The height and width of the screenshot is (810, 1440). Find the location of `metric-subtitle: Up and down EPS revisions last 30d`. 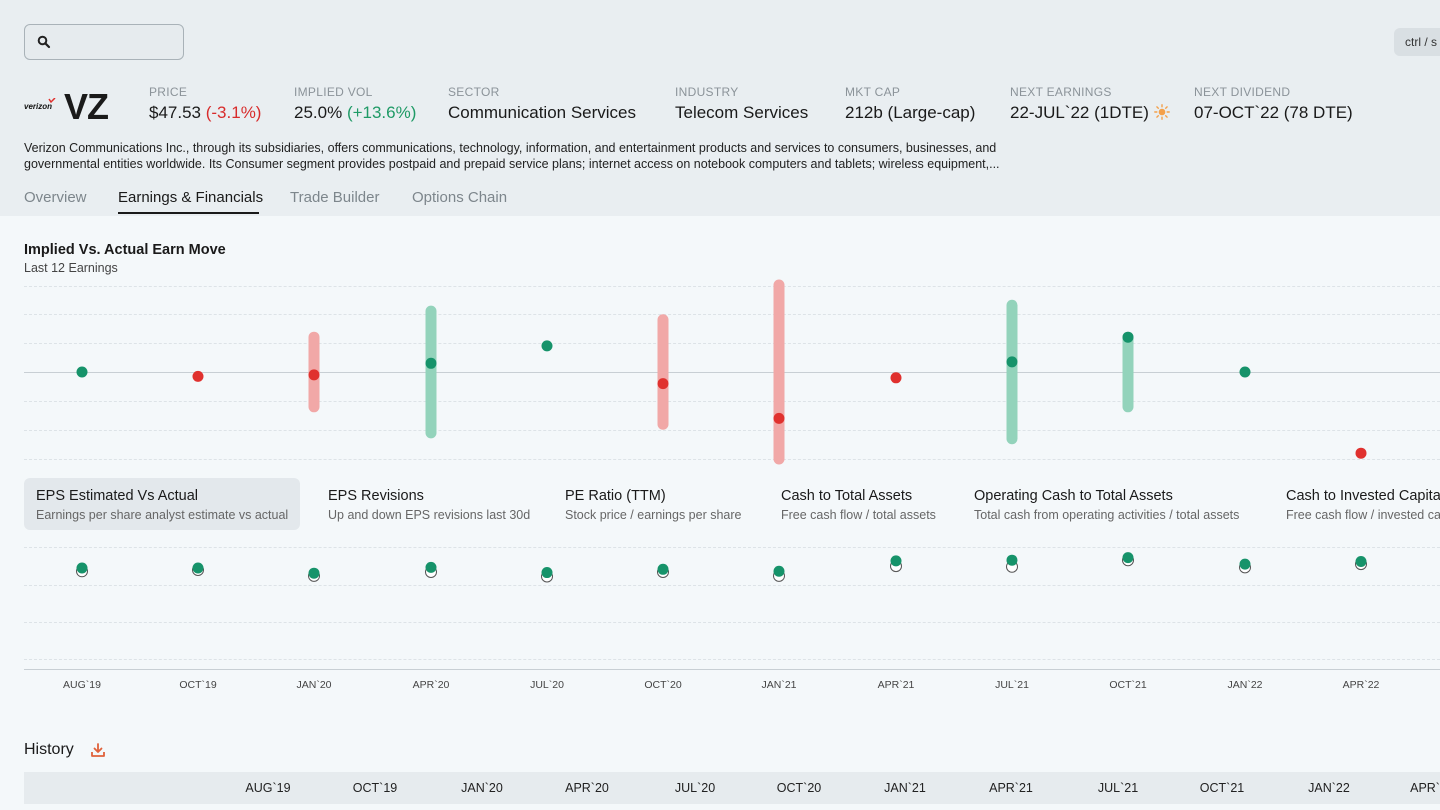

metric-subtitle: Up and down EPS revisions last 30d is located at coordinates (429, 515).